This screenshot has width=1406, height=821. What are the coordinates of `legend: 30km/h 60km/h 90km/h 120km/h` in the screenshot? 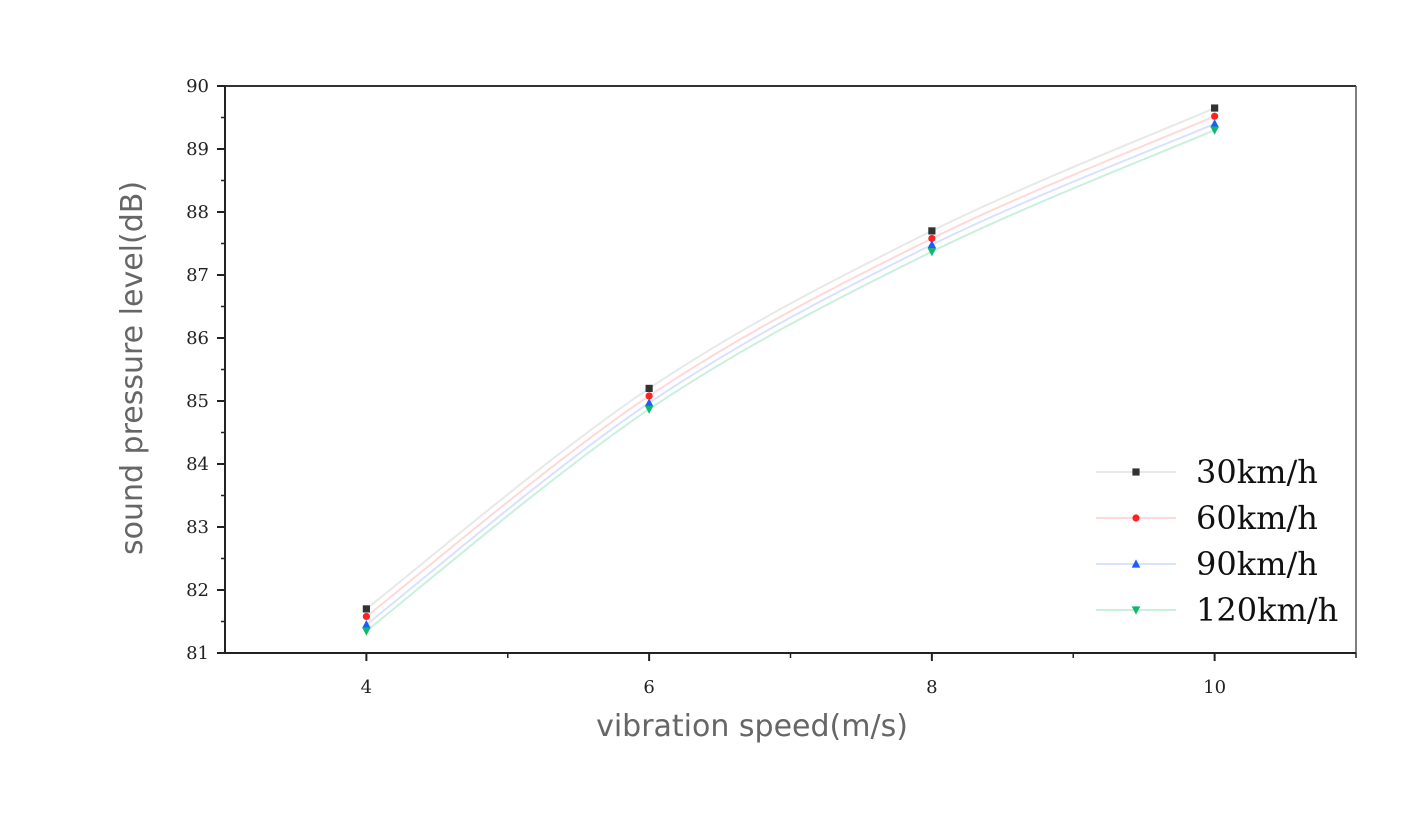 It's located at (1217, 541).